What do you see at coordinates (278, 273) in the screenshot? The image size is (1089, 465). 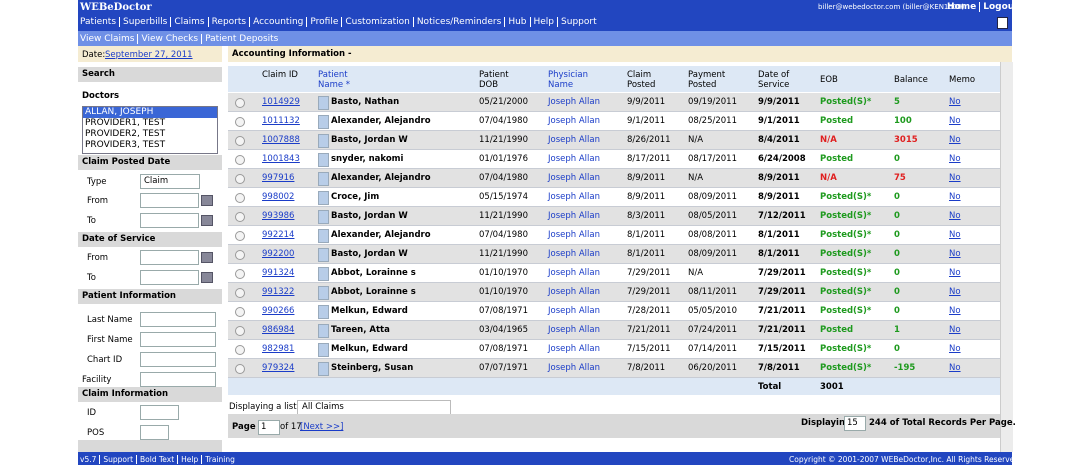 I see `claim-link: 991324` at bounding box center [278, 273].